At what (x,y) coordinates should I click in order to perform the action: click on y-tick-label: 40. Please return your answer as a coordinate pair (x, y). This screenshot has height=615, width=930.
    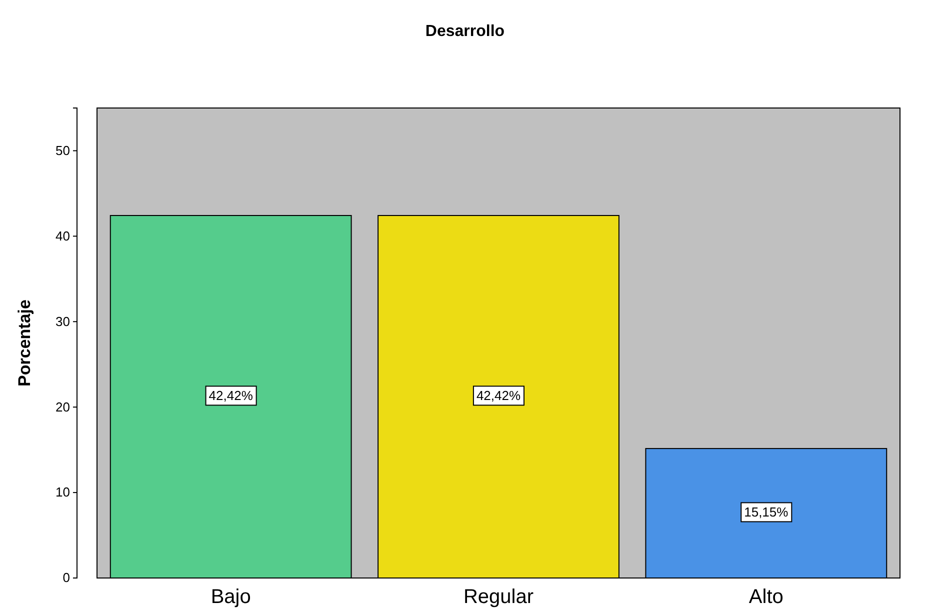
    Looking at the image, I should click on (63, 236).